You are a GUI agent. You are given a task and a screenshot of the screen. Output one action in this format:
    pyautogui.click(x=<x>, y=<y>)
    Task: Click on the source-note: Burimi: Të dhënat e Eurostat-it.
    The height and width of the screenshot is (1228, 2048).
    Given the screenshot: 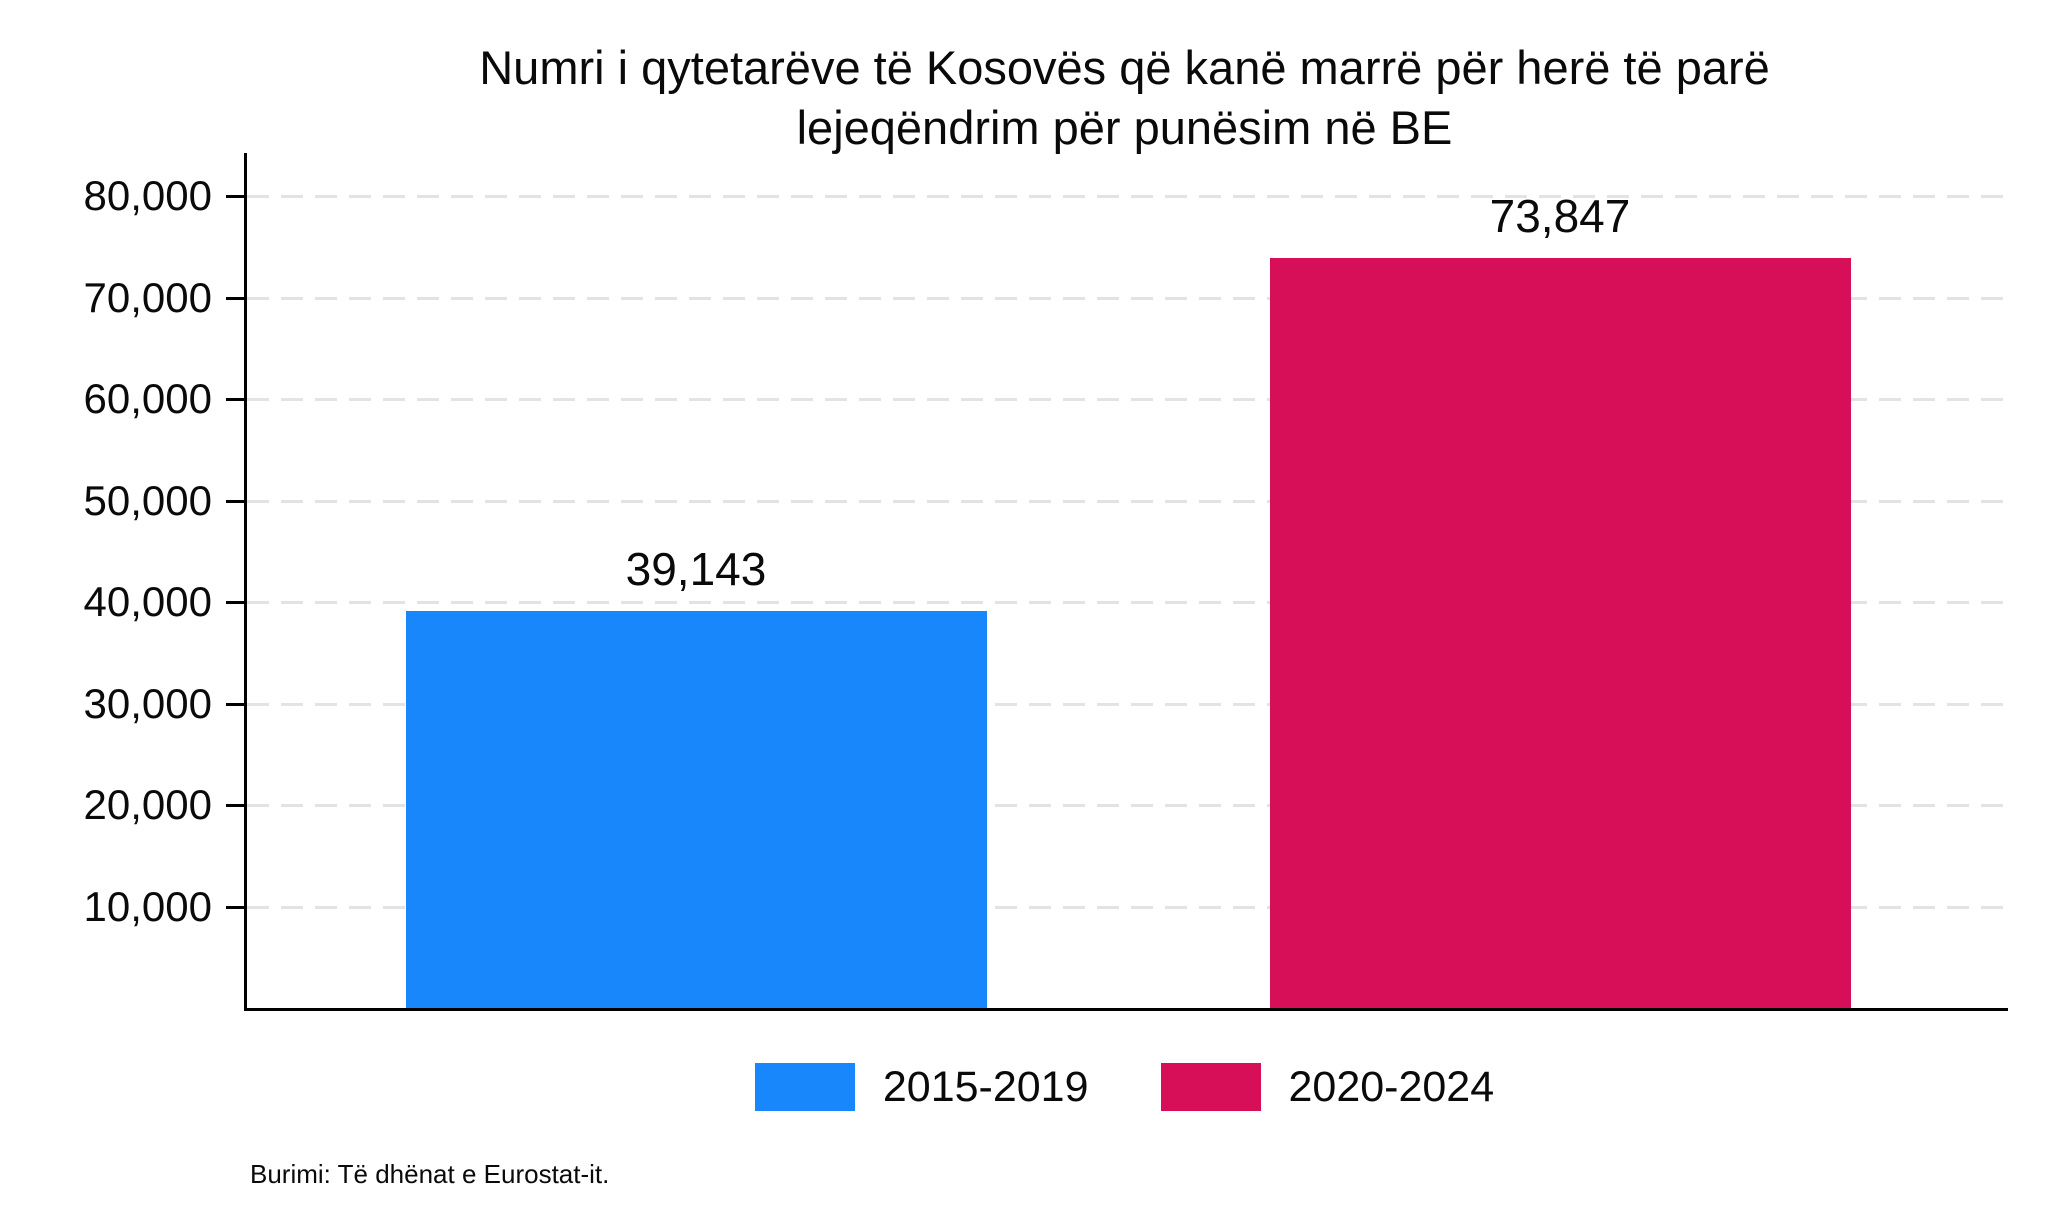 What is the action you would take?
    pyautogui.click(x=430, y=1174)
    